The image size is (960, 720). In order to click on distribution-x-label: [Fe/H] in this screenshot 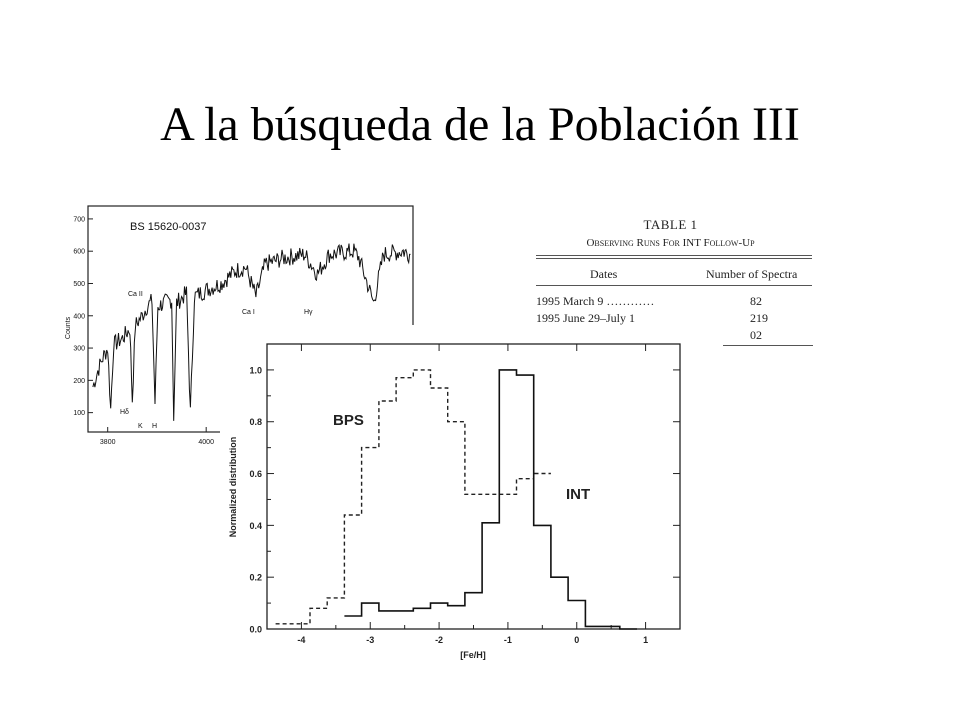, I will do `click(473, 655)`.